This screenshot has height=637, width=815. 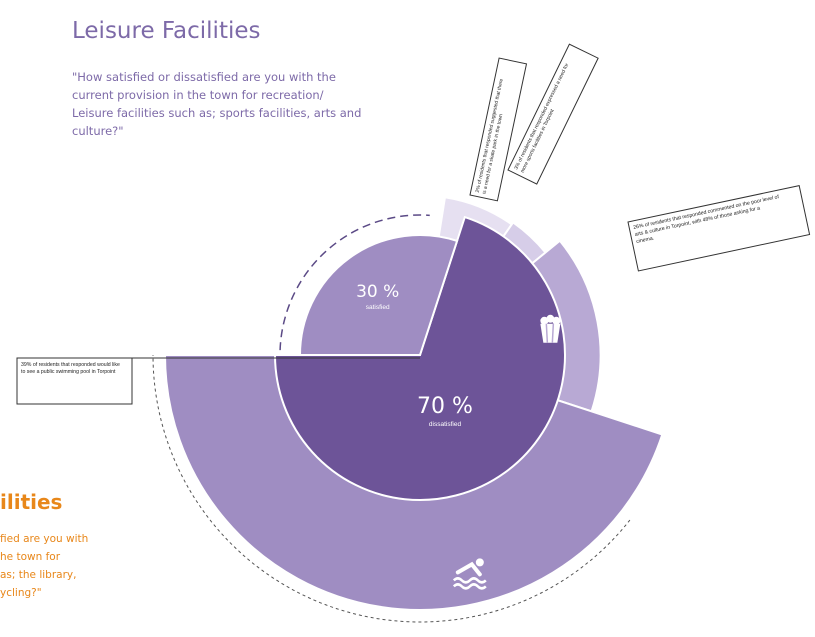 What do you see at coordinates (31, 502) in the screenshot?
I see `cropped-section-title: ilities` at bounding box center [31, 502].